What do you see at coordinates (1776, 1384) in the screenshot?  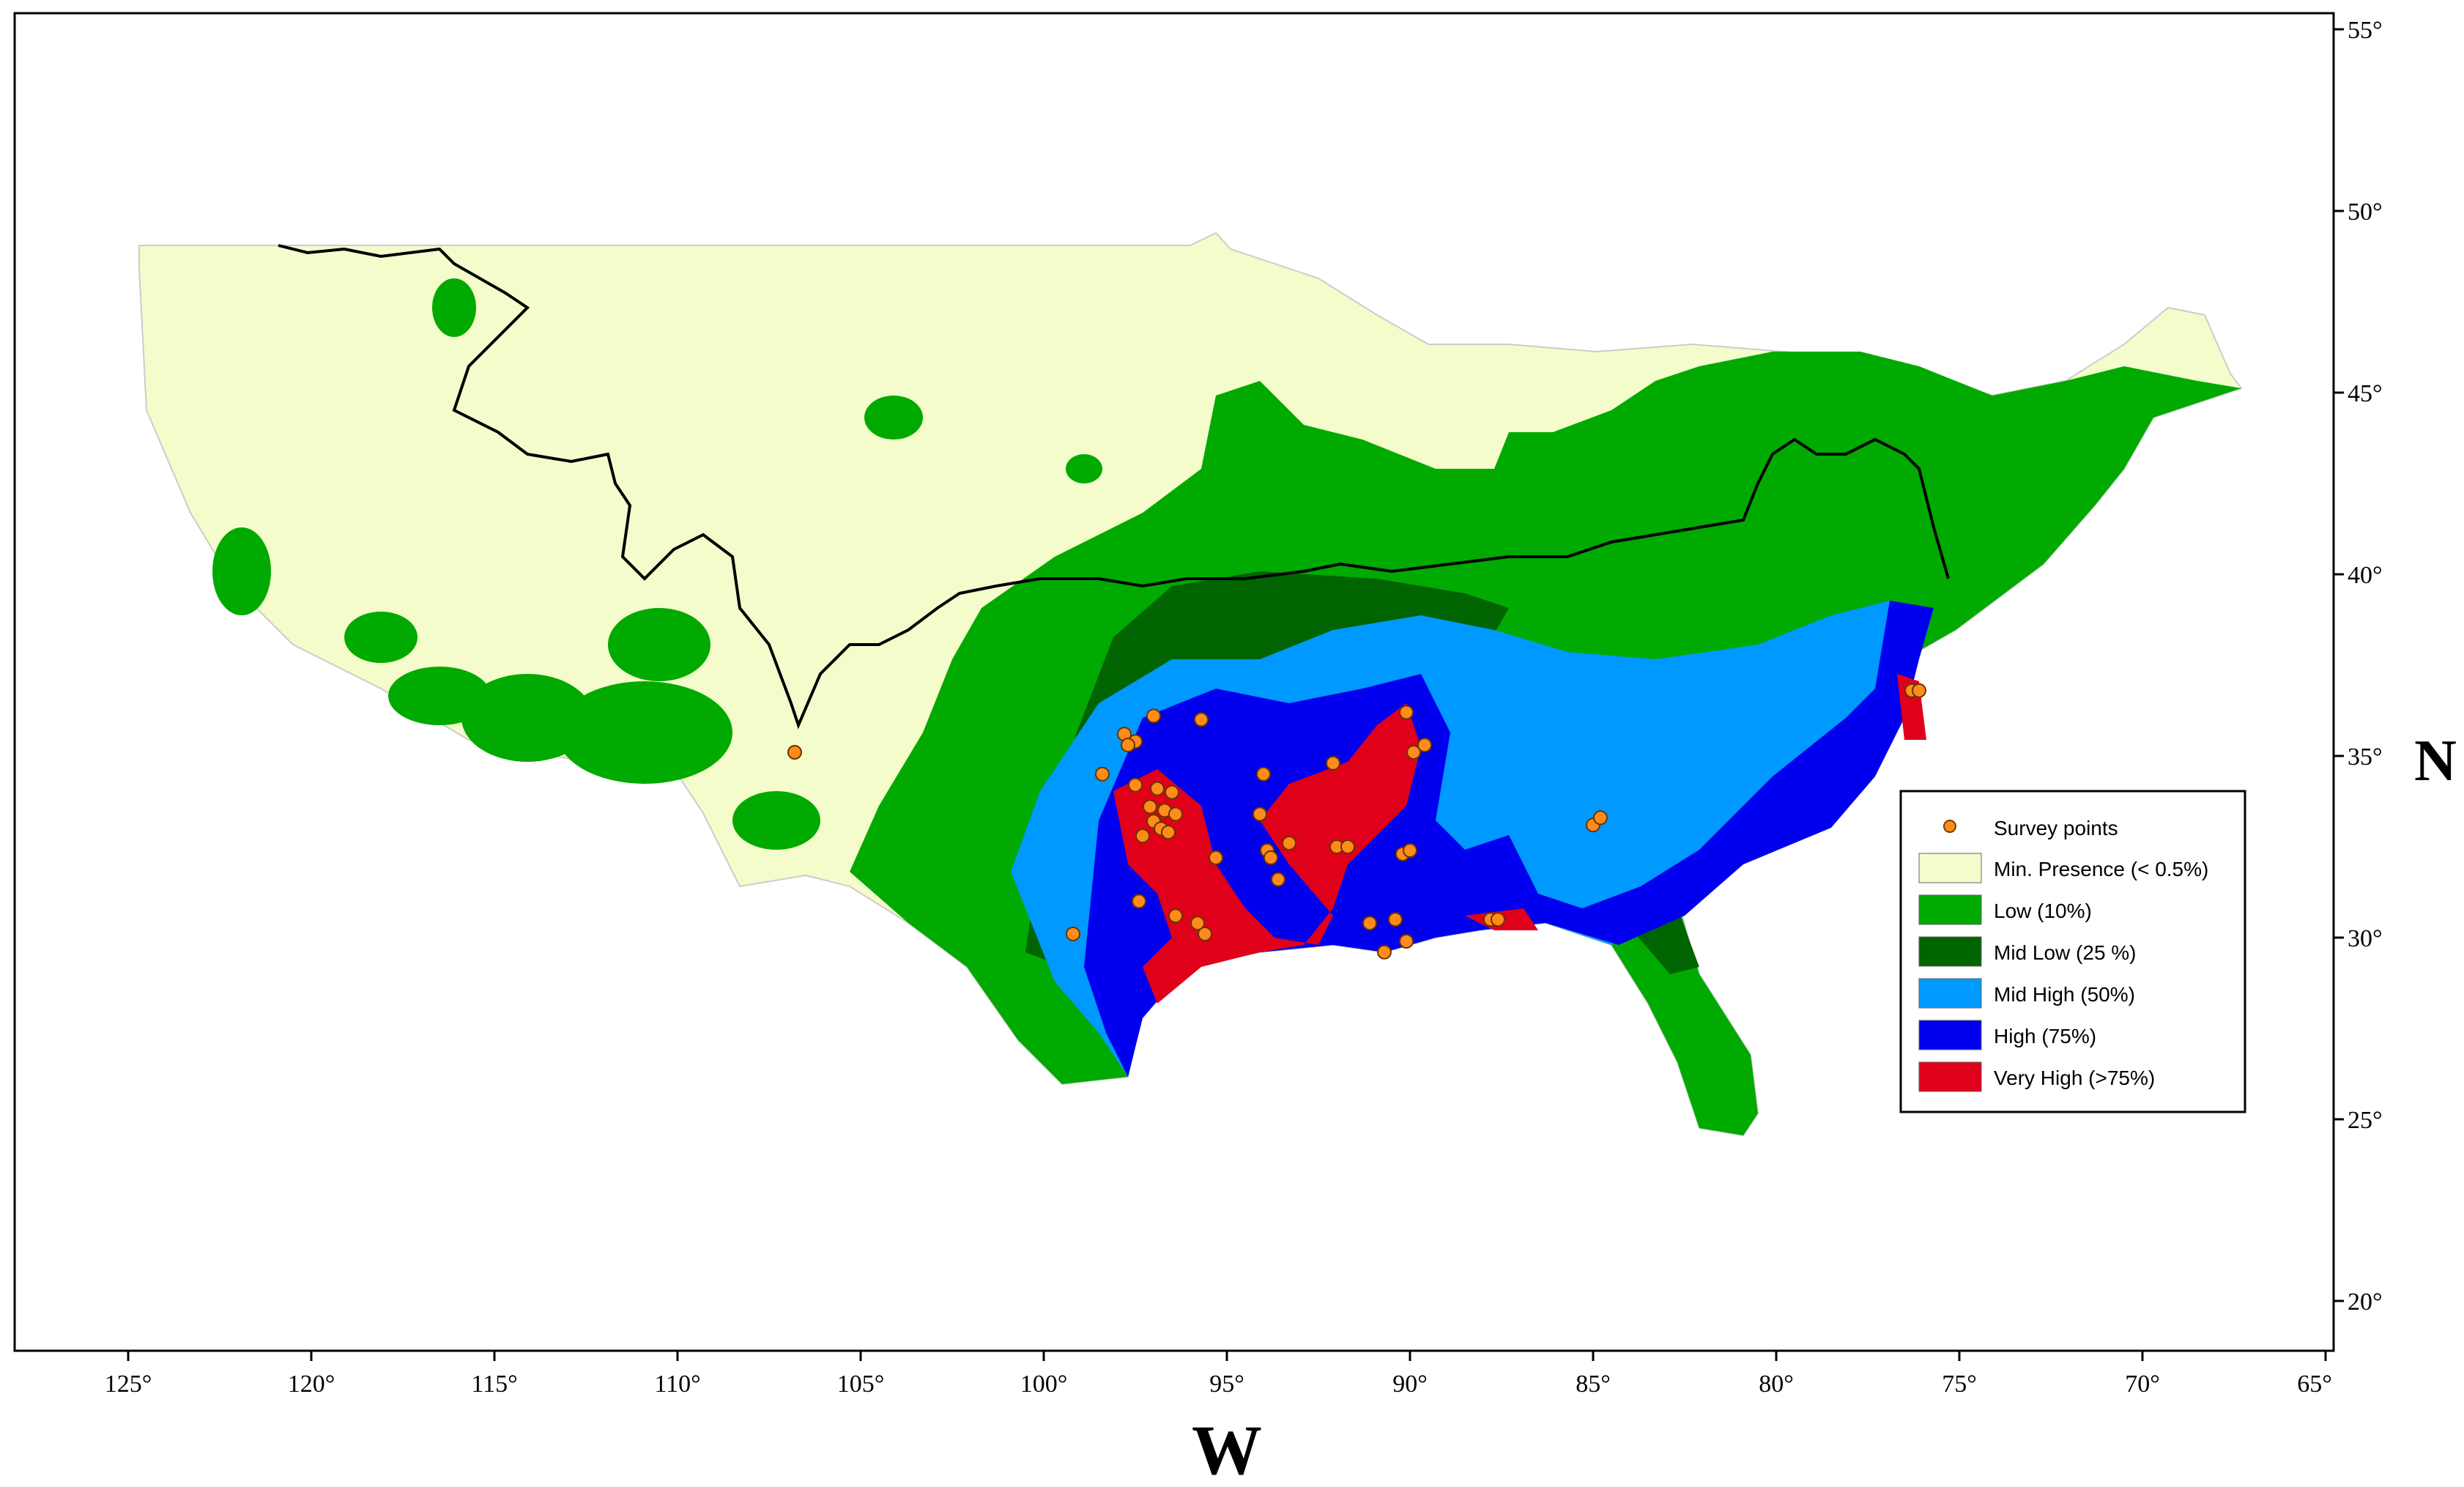 I see `lon-tick-label: 80°` at bounding box center [1776, 1384].